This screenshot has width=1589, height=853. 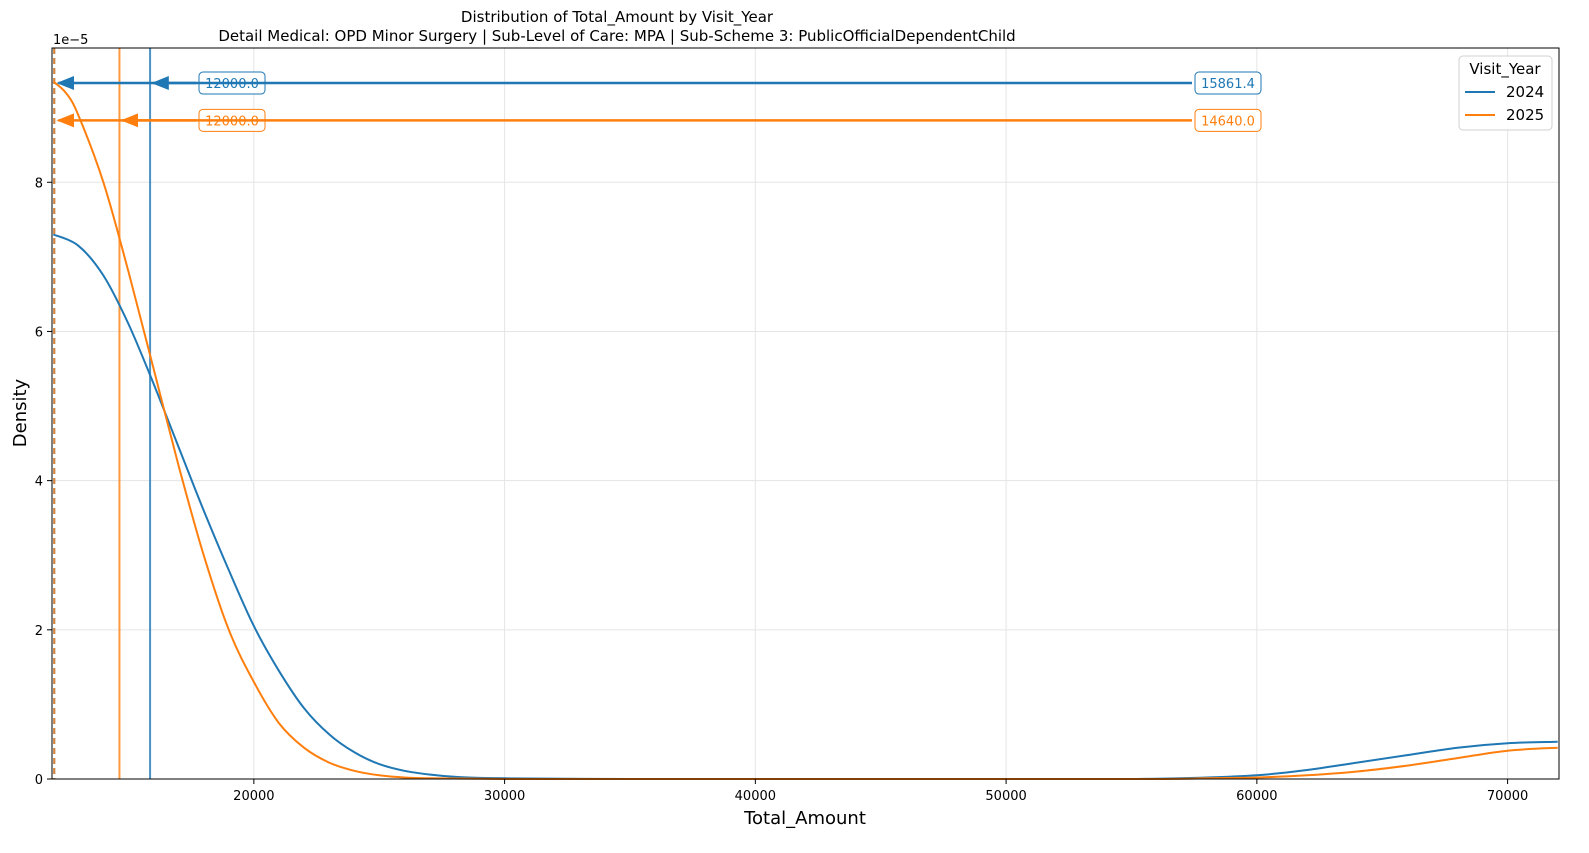 What do you see at coordinates (880, 791) in the screenshot?
I see `x-axis-ticks: 20000 30000 40000 50000 60000 70000` at bounding box center [880, 791].